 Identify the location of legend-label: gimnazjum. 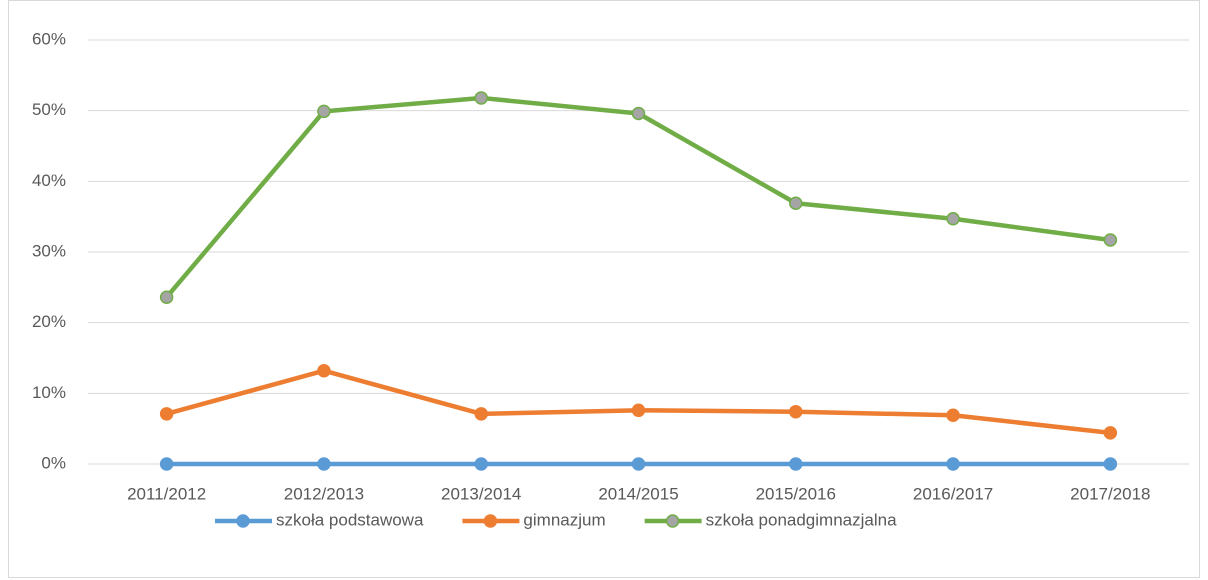
(564, 519).